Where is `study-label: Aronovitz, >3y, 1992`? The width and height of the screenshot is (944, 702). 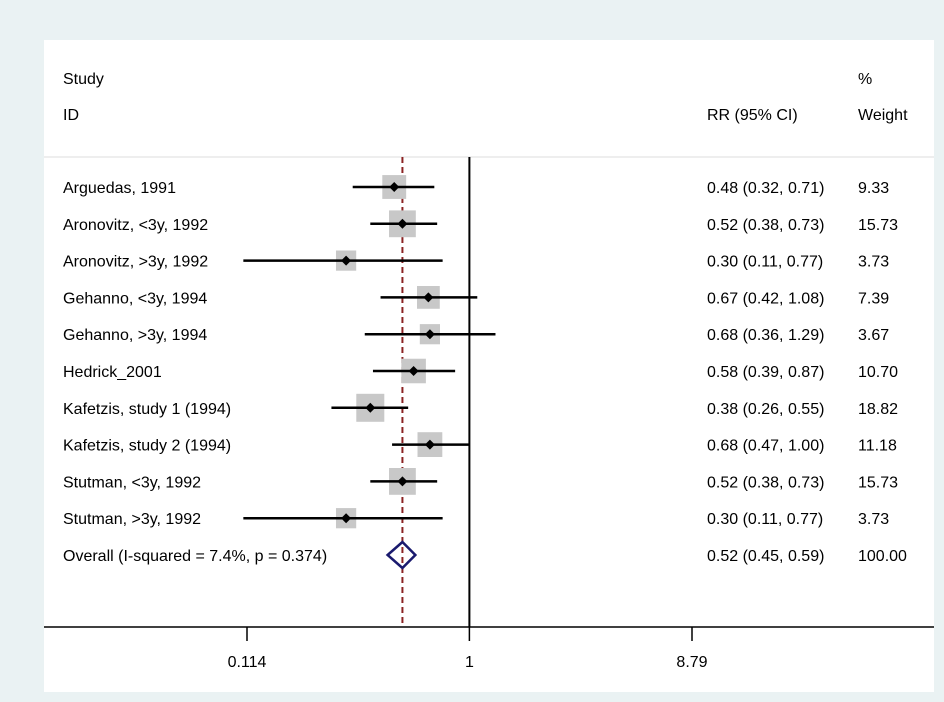 study-label: Aronovitz, >3y, 1992 is located at coordinates (135, 262).